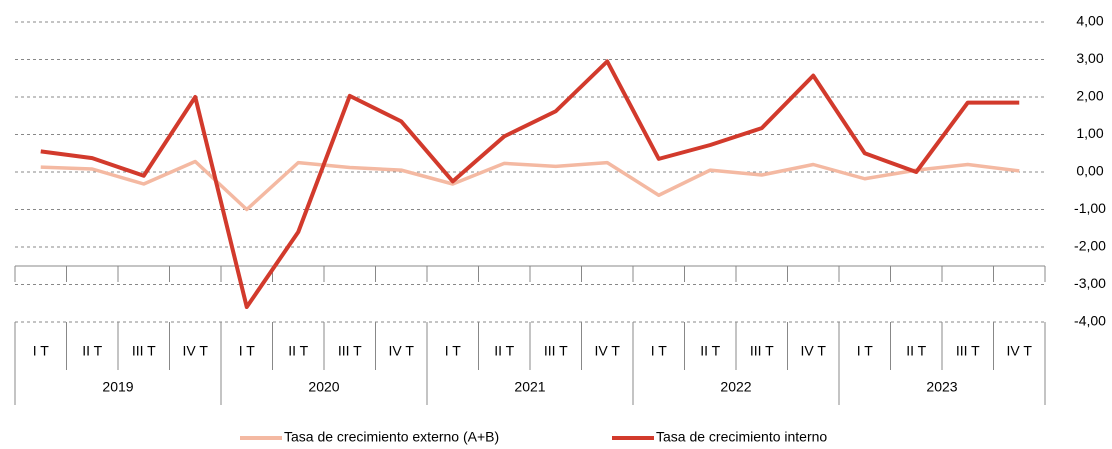 Image resolution: width=1112 pixels, height=449 pixels. What do you see at coordinates (1089, 171) in the screenshot?
I see `y-tick-label: 0,00` at bounding box center [1089, 171].